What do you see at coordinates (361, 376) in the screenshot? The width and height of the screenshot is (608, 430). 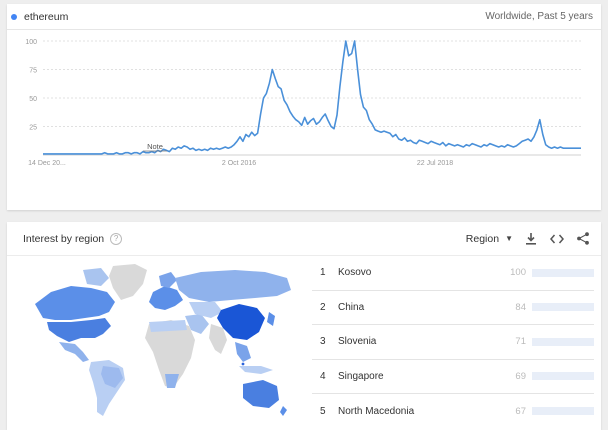 I see `region-name: Singapore` at bounding box center [361, 376].